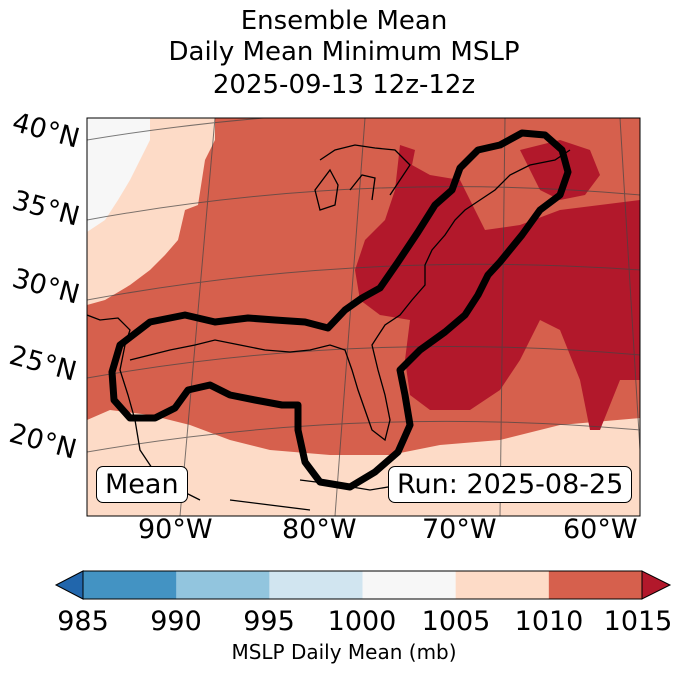  I want to click on colorbar-tick-1005: 1005, so click(456, 621).